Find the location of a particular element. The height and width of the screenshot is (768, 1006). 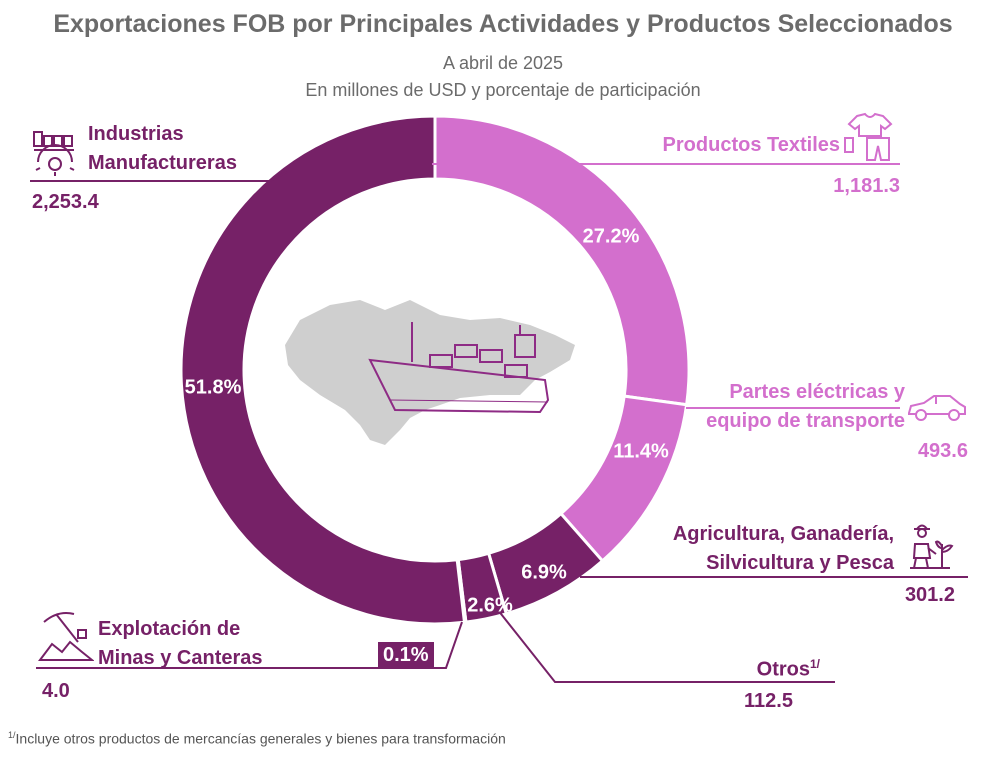

value-productos-textiles: 1,181.3 is located at coordinates (866, 186).